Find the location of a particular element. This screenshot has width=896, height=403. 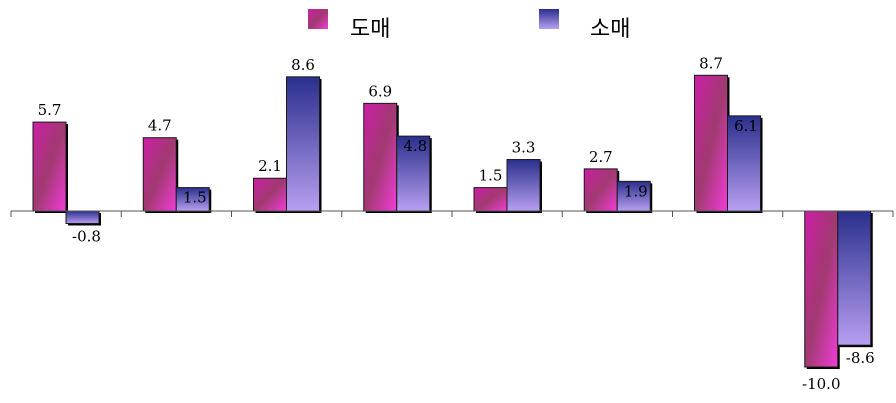

data-label-wholesale-2: 4.7 is located at coordinates (160, 126).